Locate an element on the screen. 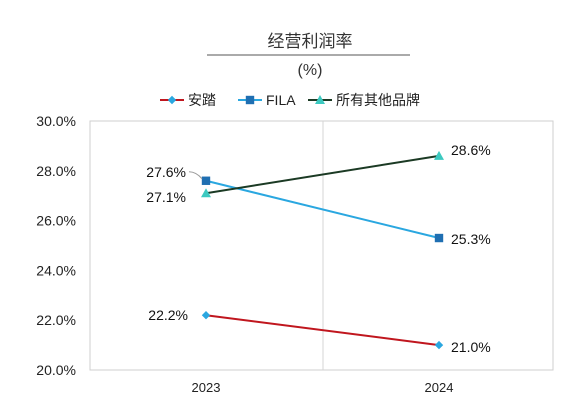 The width and height of the screenshot is (577, 406). legend-label: 所有其他品牌 is located at coordinates (378, 100).